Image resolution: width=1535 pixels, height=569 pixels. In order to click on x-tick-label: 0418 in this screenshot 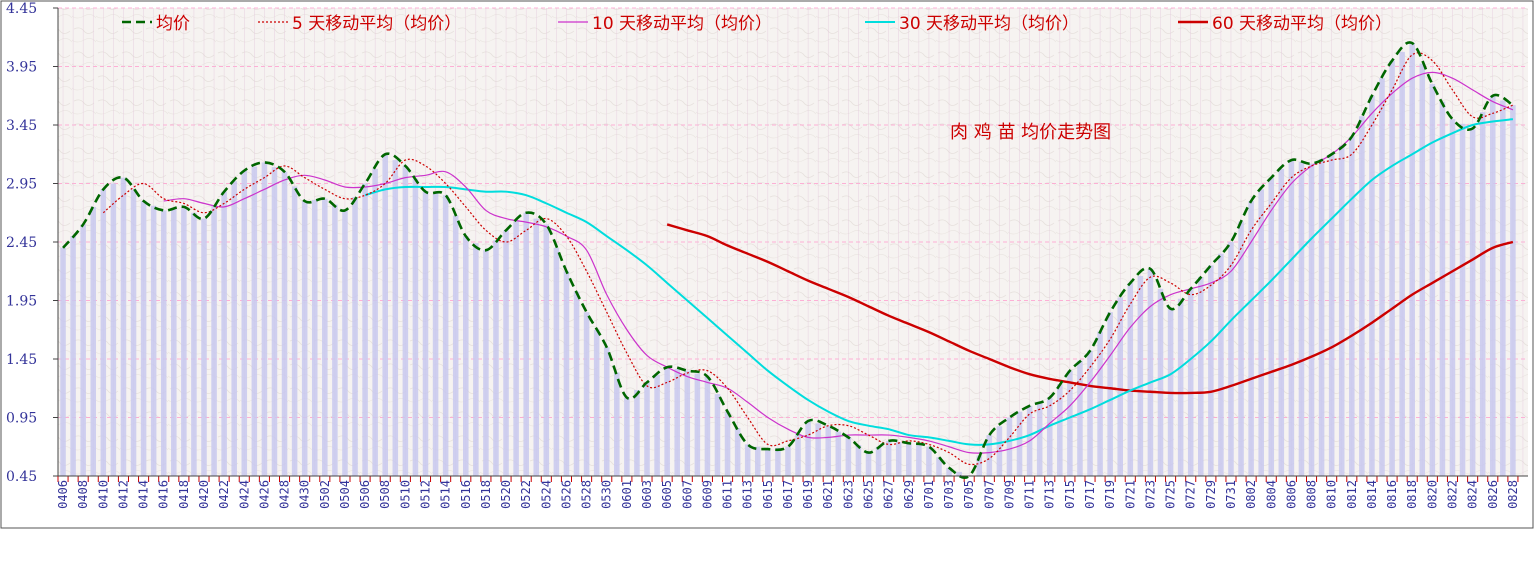, I will do `click(184, 494)`.